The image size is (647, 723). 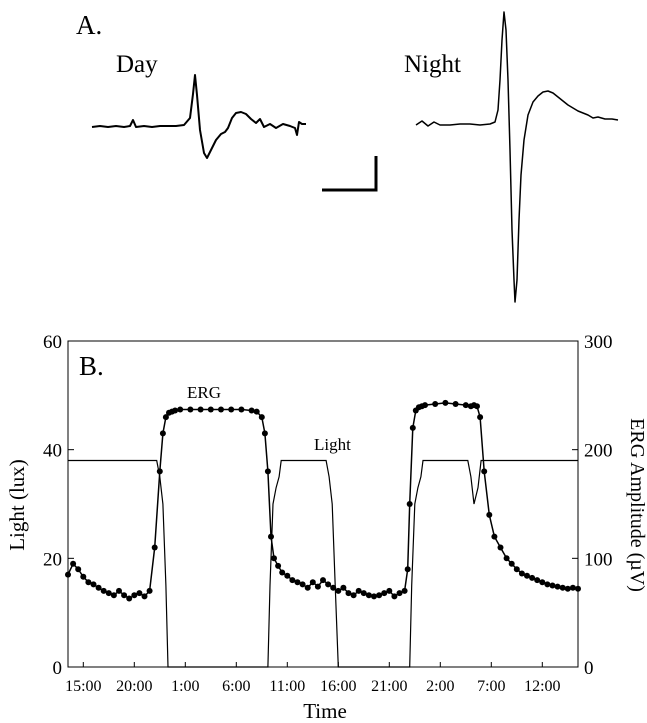 What do you see at coordinates (592, 505) in the screenshot?
I see `right-axis: 0 100 200 300` at bounding box center [592, 505].